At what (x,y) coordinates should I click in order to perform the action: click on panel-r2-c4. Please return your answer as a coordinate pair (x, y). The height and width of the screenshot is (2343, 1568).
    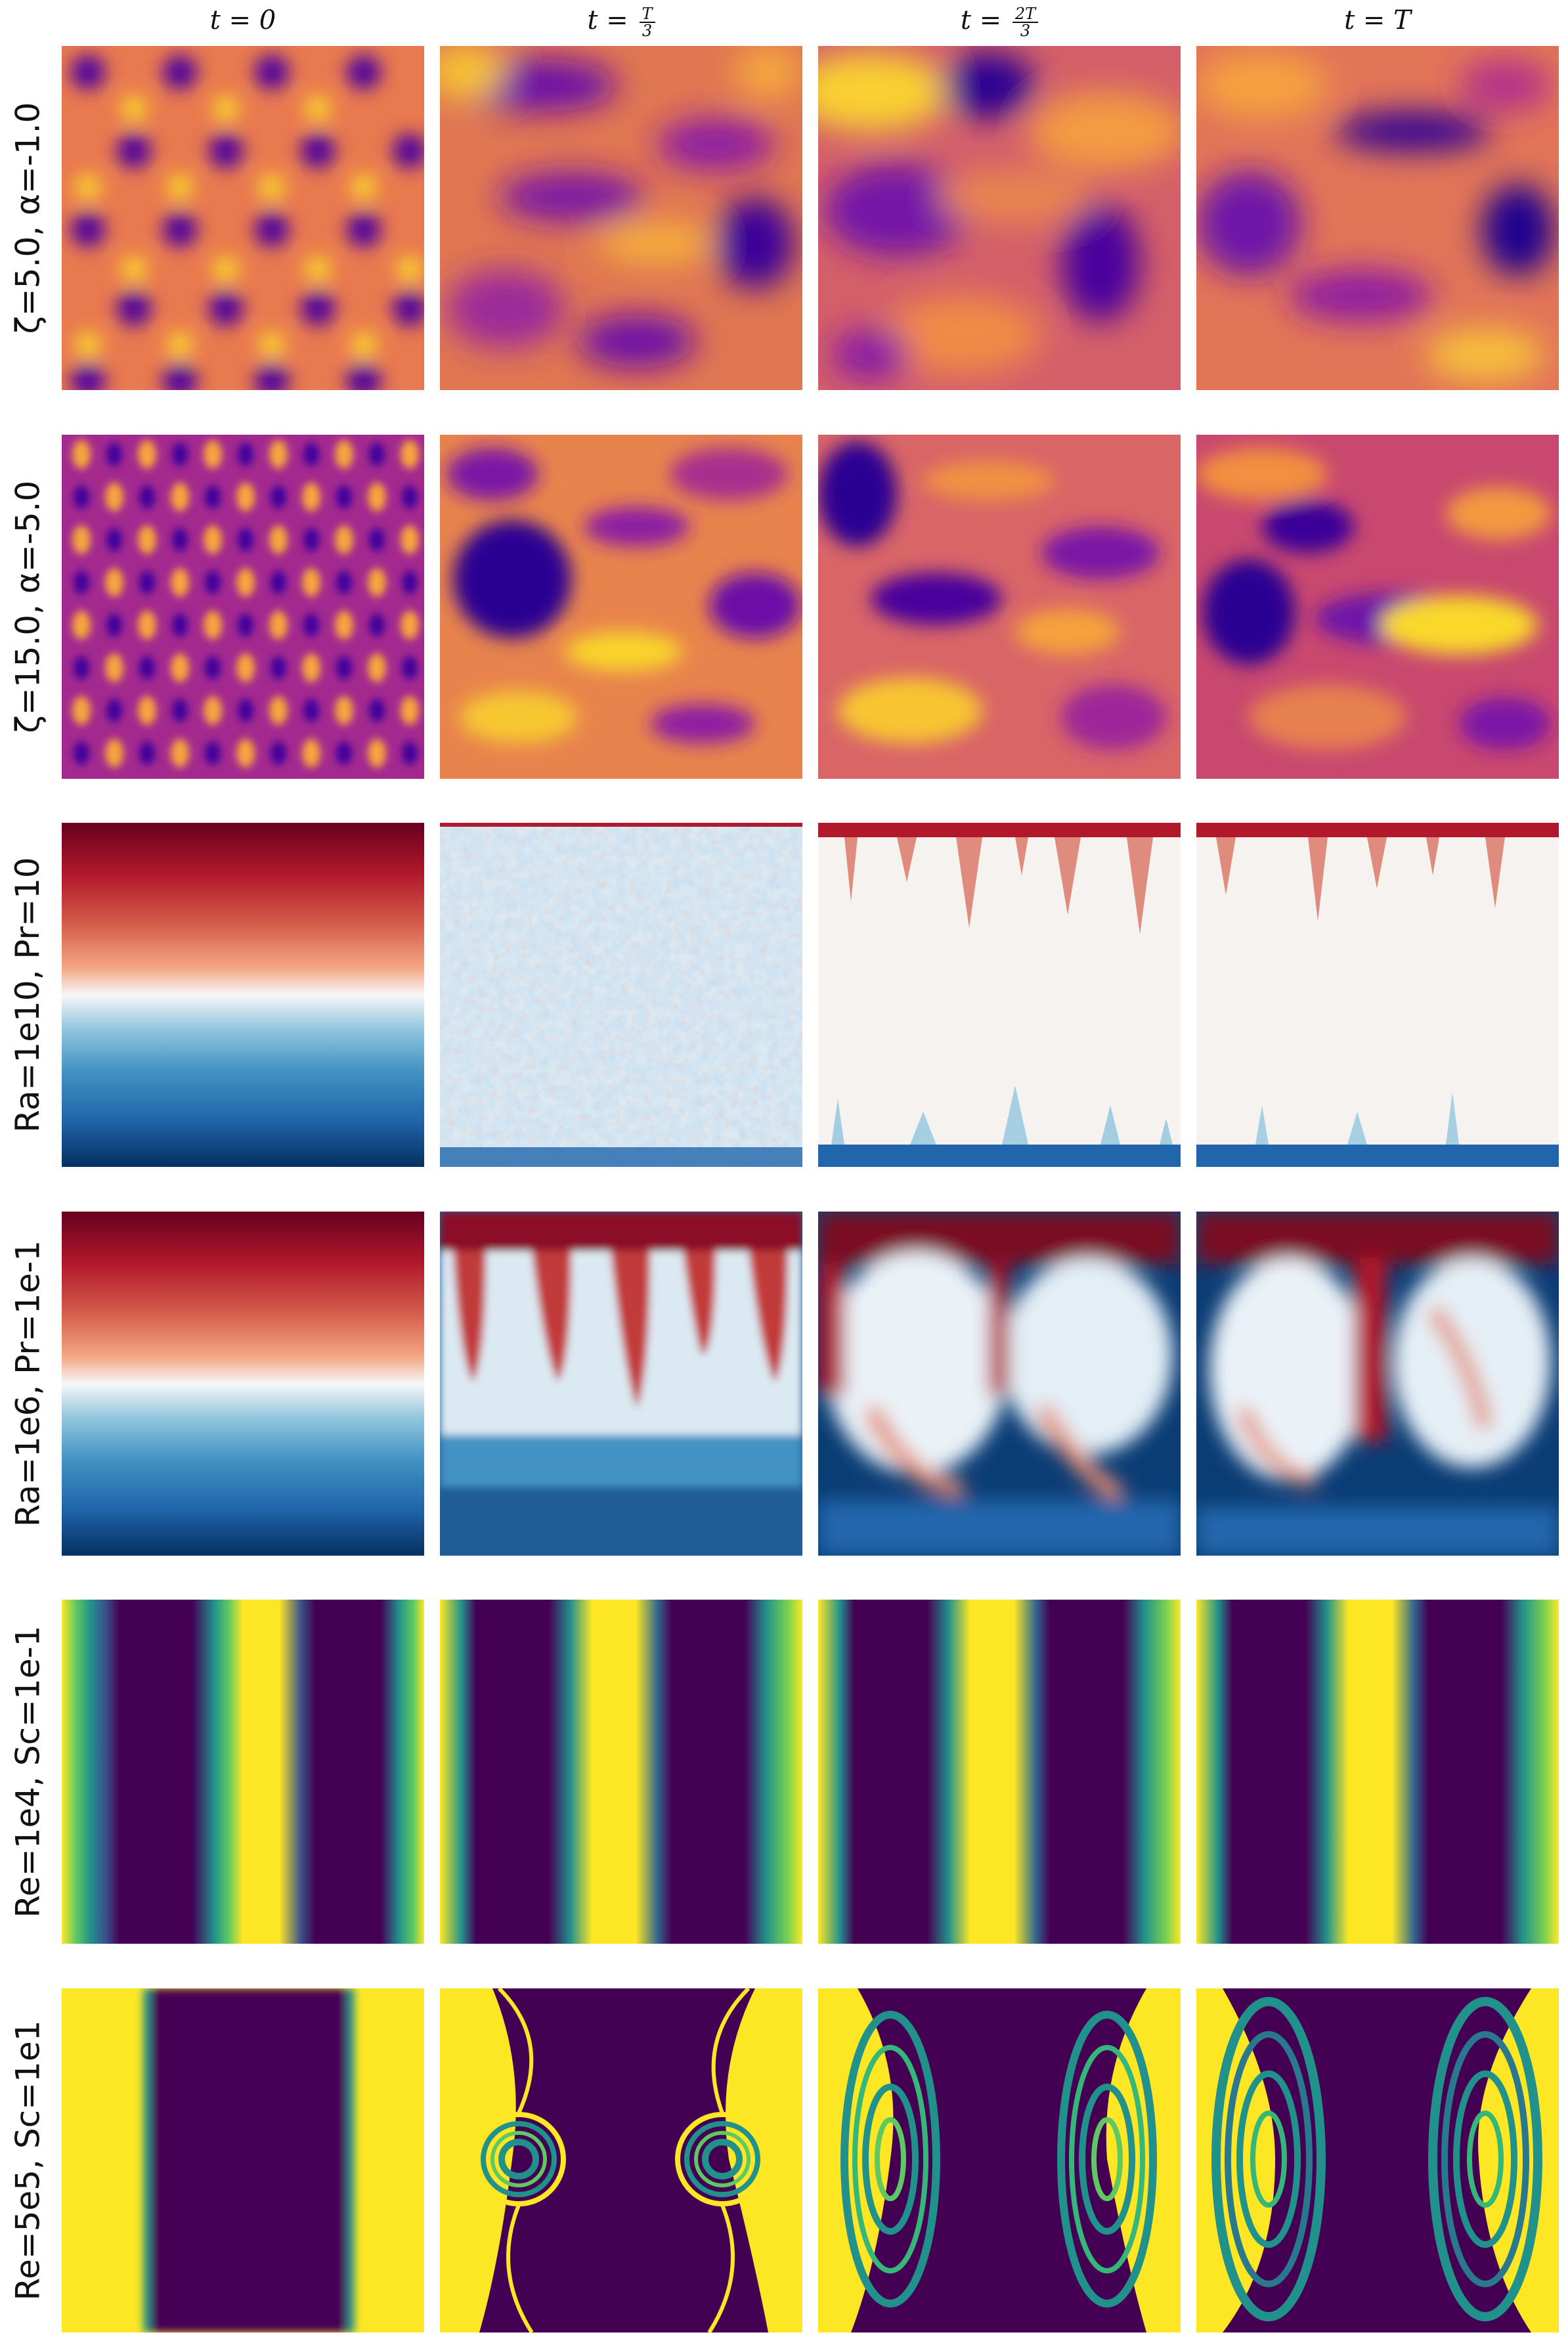
    Looking at the image, I should click on (1378, 607).